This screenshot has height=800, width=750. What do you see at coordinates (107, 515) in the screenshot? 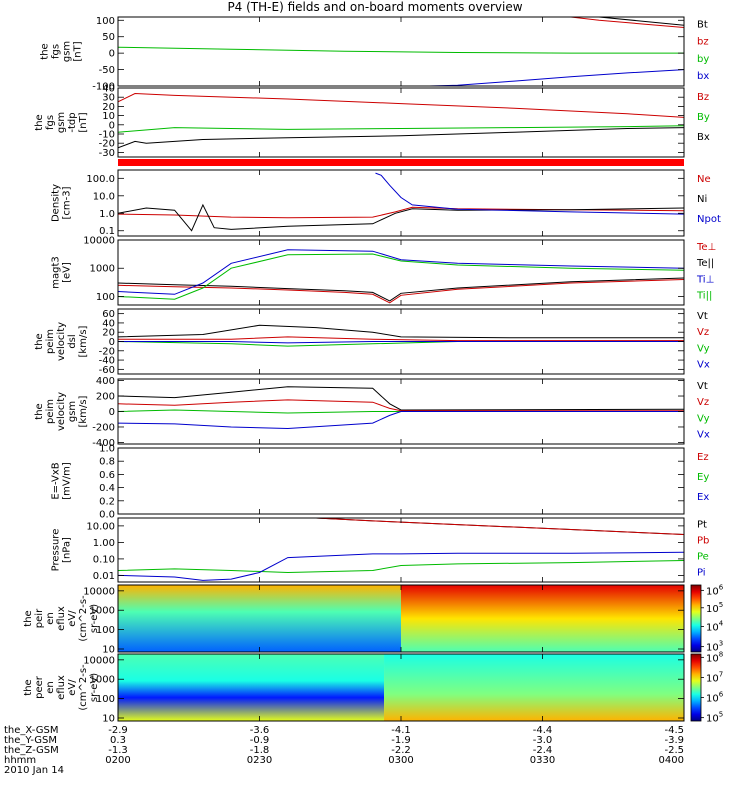
I see `y-tick-label: 0.0` at bounding box center [107, 515].